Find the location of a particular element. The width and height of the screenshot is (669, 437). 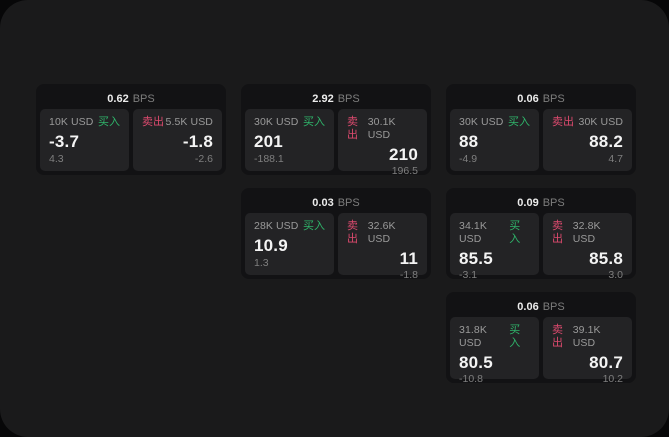

buy-panel: 31.8K USD 买入 80.5 -10.8 is located at coordinates (494, 351).